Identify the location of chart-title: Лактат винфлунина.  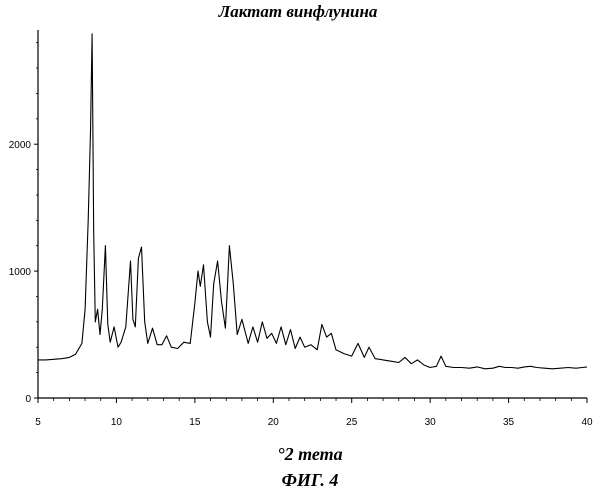
(298, 11).